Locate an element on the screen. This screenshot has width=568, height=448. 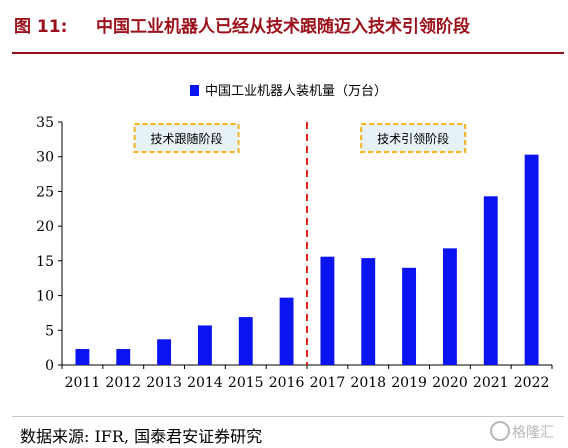
y-tick-label: 20 is located at coordinates (45, 227).